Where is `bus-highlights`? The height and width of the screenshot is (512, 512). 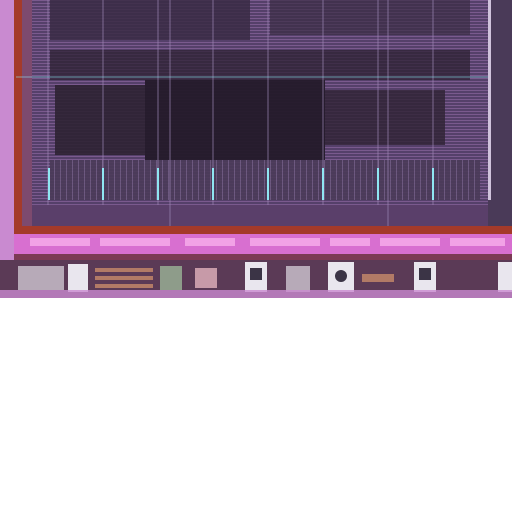
bus-highlights is located at coordinates (267, 242).